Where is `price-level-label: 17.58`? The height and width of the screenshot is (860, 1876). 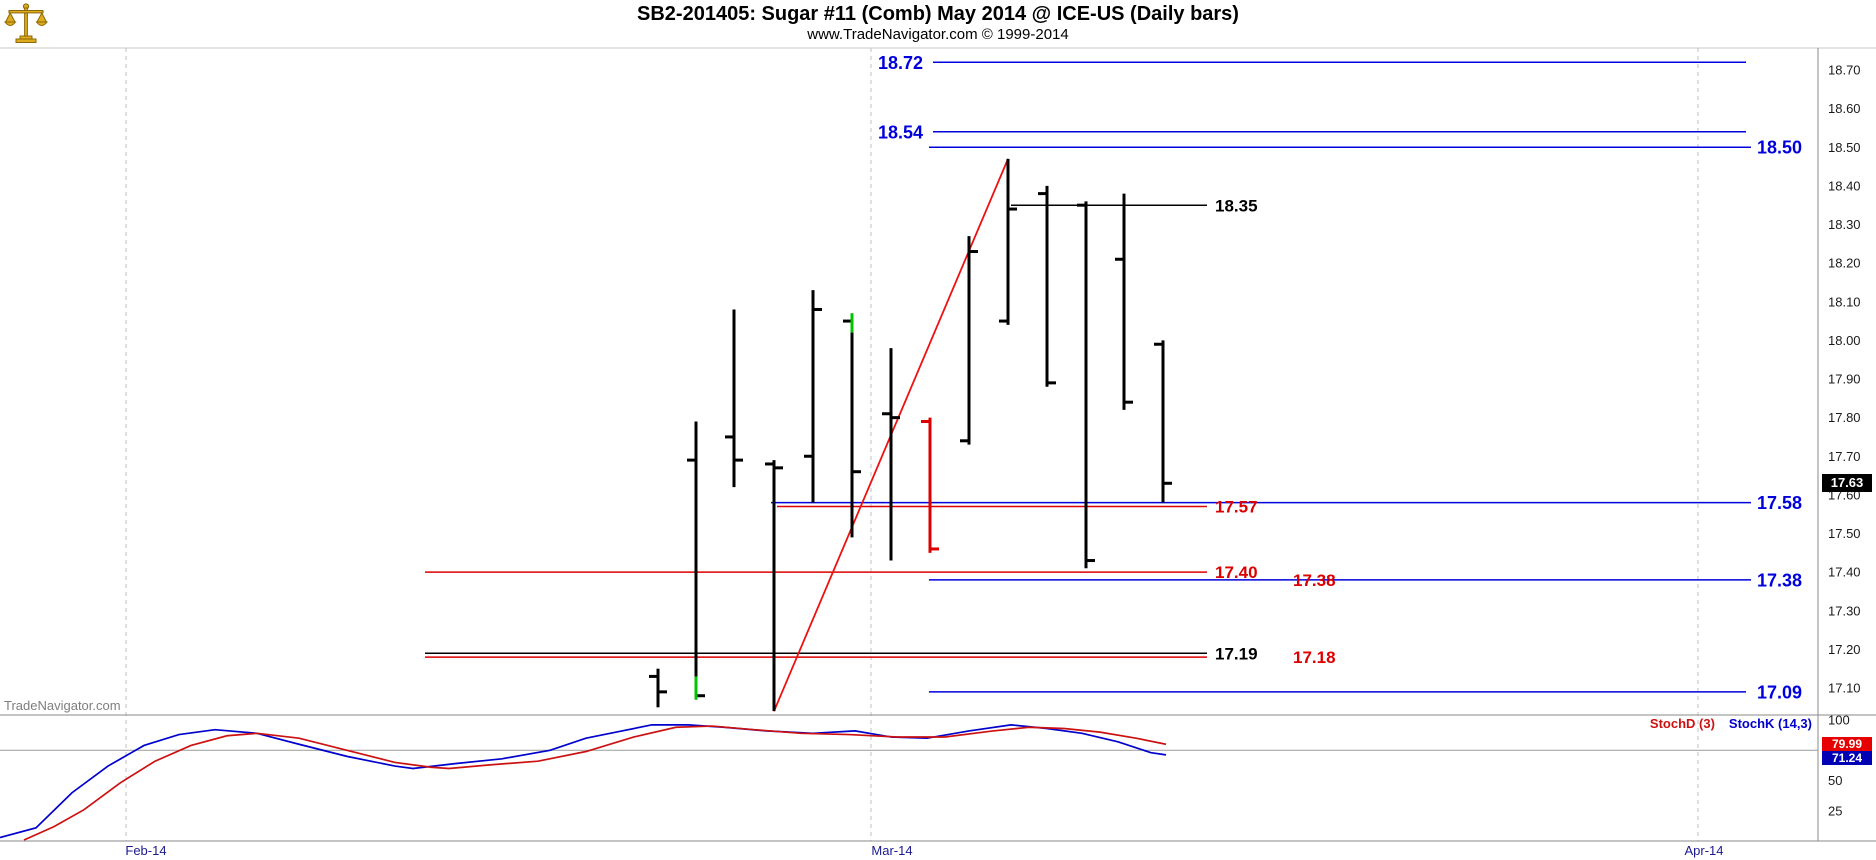
price-level-label: 17.58 is located at coordinates (1779, 503).